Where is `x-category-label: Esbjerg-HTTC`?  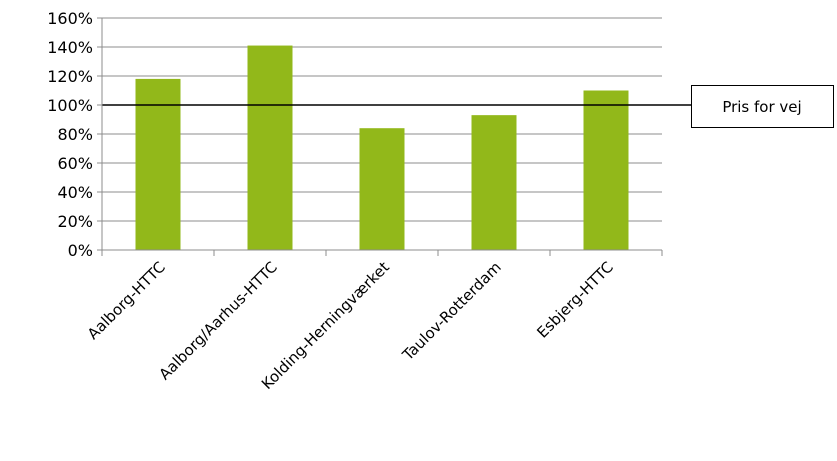 x-category-label: Esbjerg-HTTC is located at coordinates (574, 299).